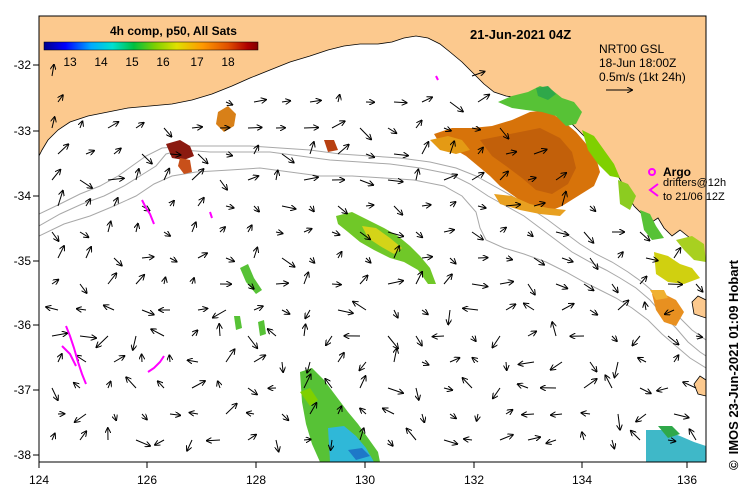 Image resolution: width=749 pixels, height=496 pixels. Describe the element at coordinates (39, 480) in the screenshot. I see `x-tick-label: 124` at that location.